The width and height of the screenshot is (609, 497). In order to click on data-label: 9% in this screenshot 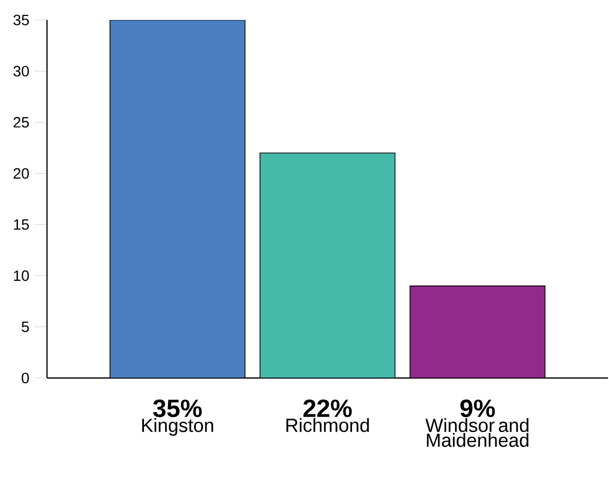, I will do `click(477, 409)`.